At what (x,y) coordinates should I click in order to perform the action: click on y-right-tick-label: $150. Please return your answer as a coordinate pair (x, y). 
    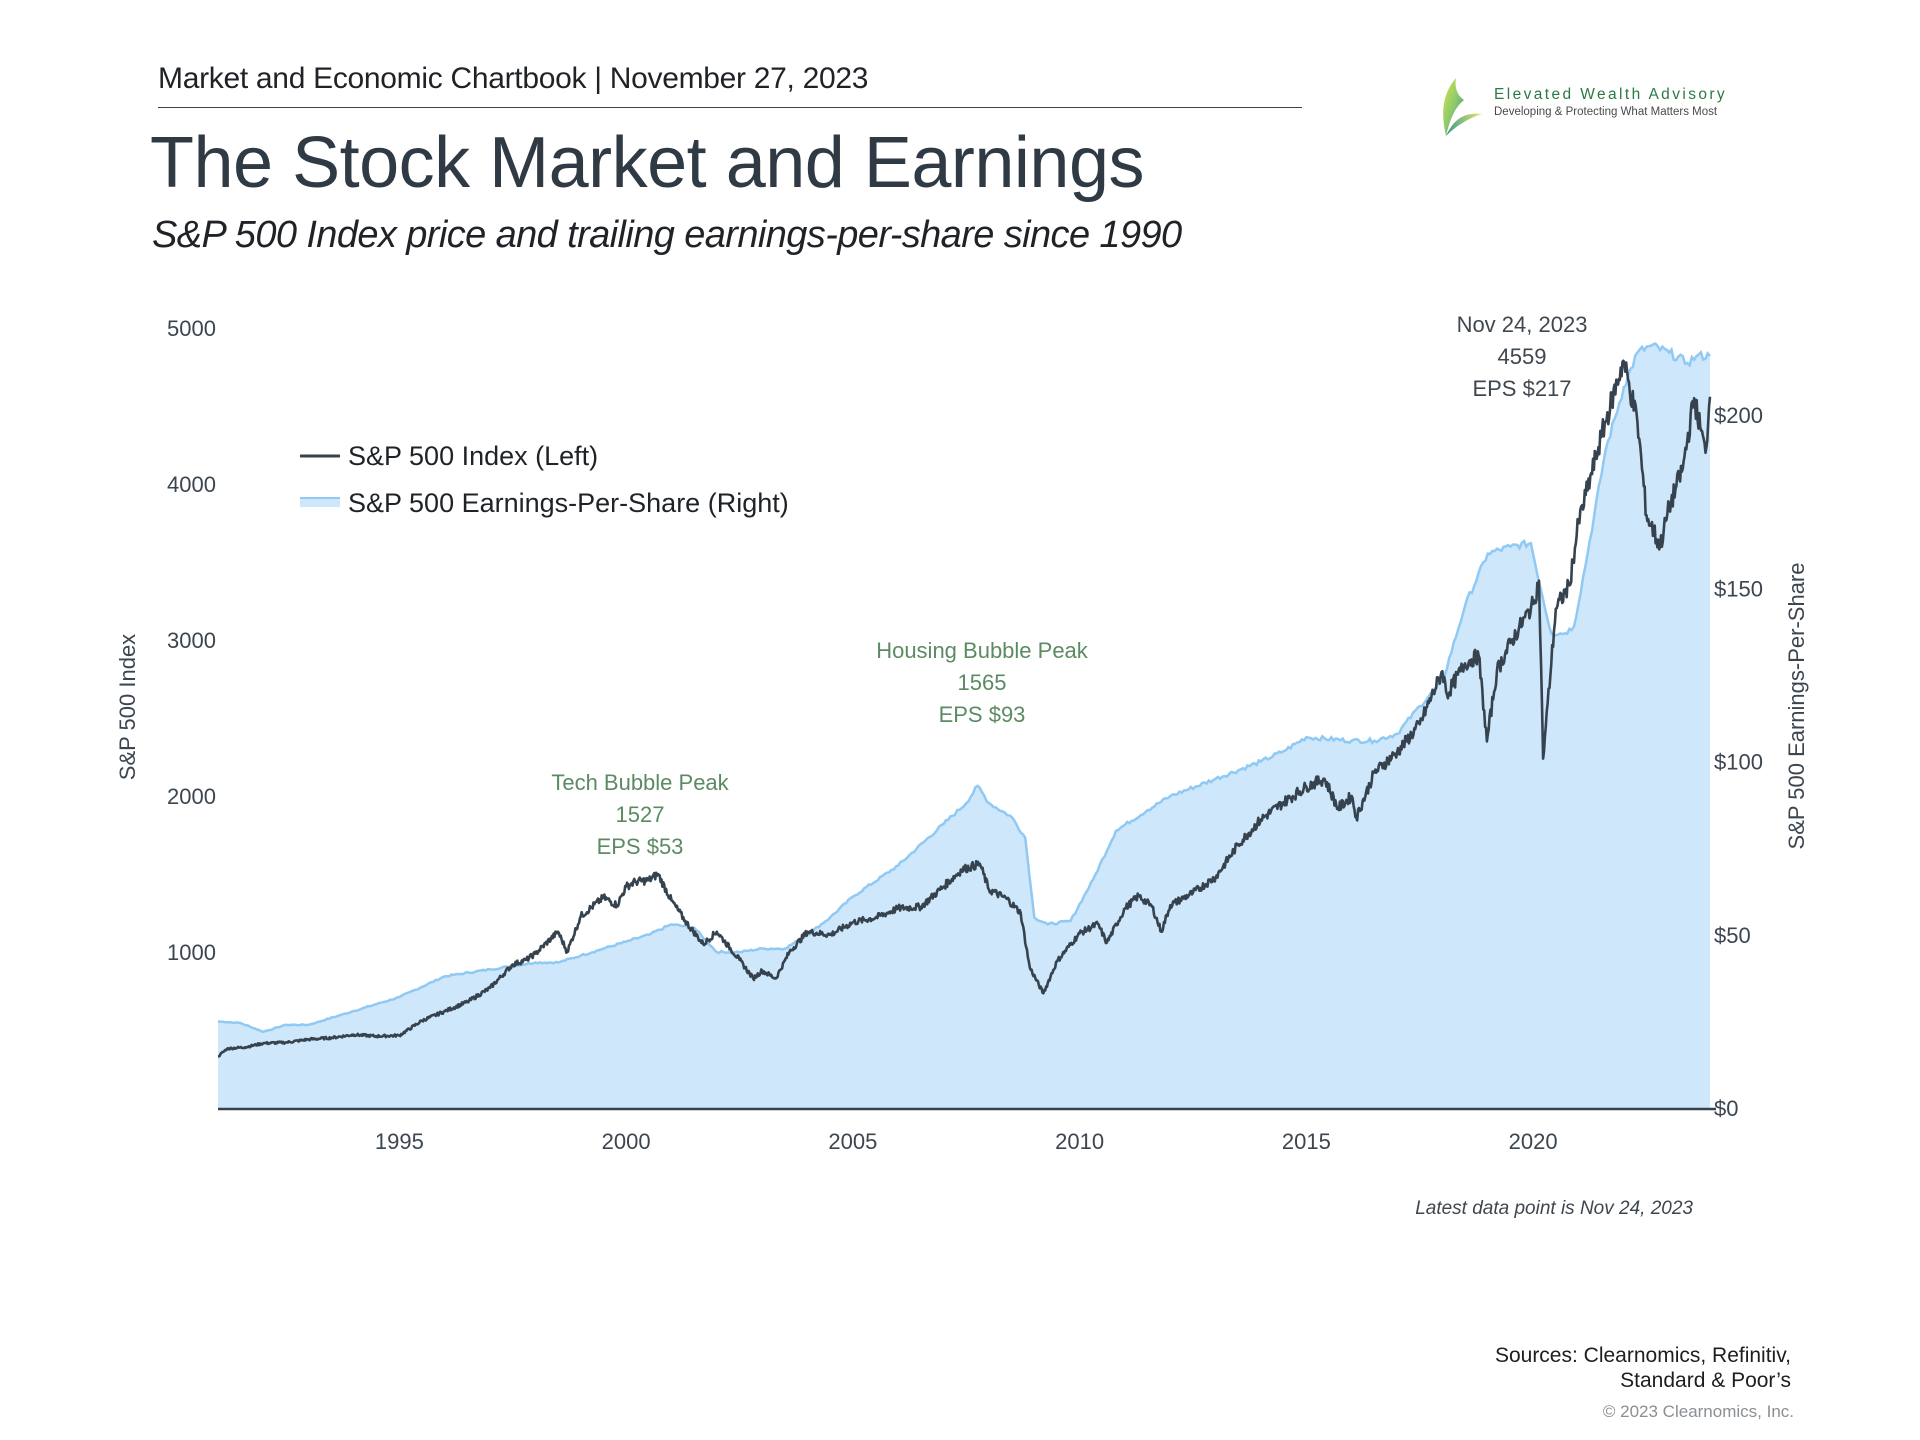
    Looking at the image, I should click on (1738, 588).